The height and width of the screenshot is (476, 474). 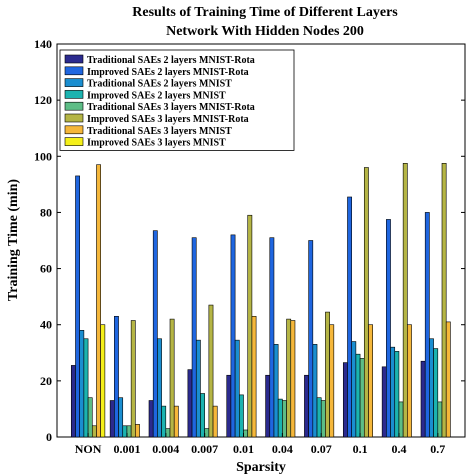 I want to click on y-tick-label: 80, so click(x=46, y=212).